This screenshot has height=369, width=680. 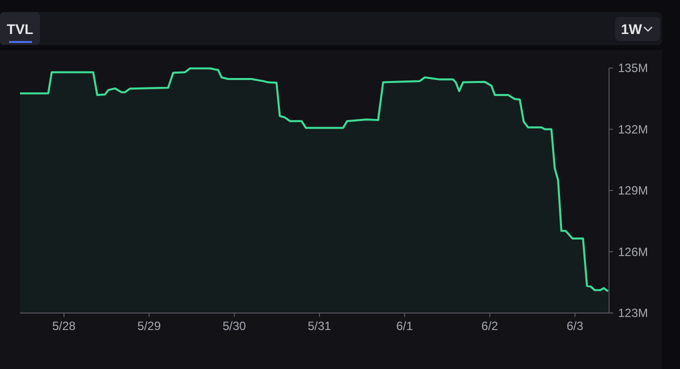 What do you see at coordinates (633, 313) in the screenshot?
I see `y-tick-label: 123M` at bounding box center [633, 313].